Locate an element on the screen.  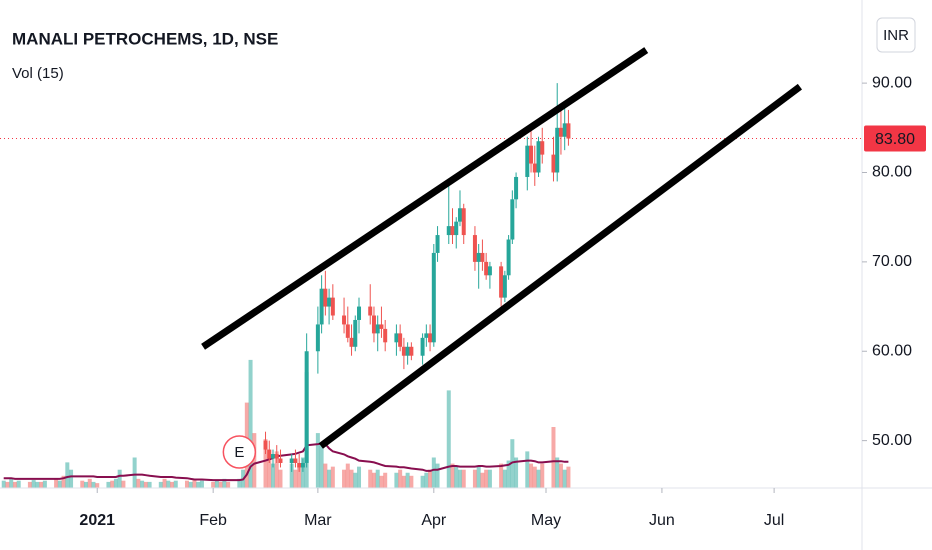
currency-button is located at coordinates (896, 35).